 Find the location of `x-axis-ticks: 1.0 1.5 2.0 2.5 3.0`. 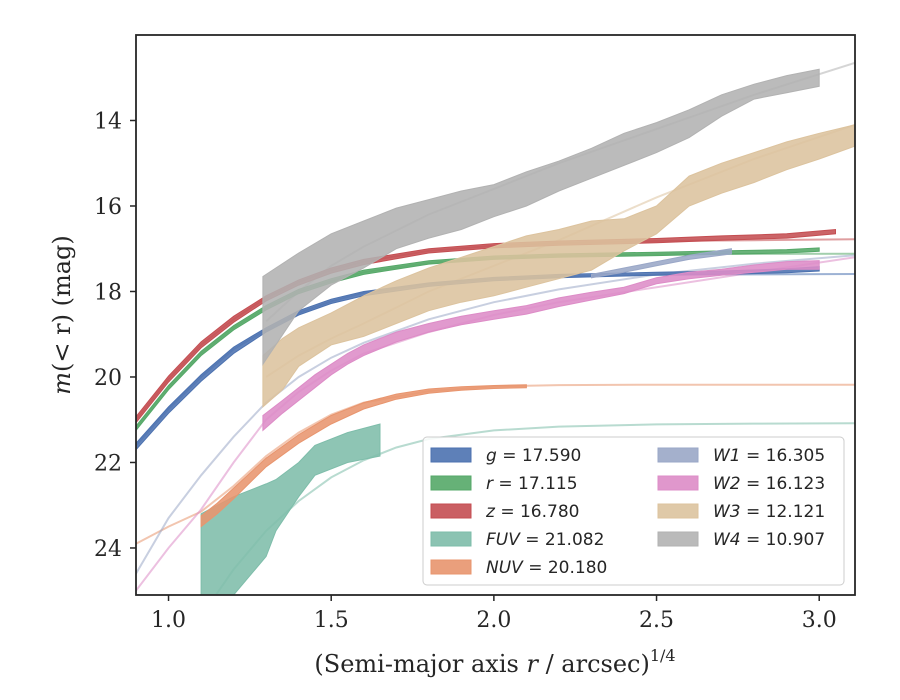

x-axis-ticks: 1.0 1.5 2.0 2.5 3.0 is located at coordinates (494, 614).